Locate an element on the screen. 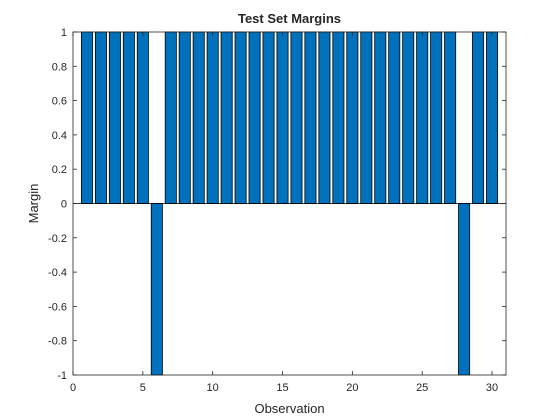  y-tick-label: 0.6 is located at coordinates (59, 102).